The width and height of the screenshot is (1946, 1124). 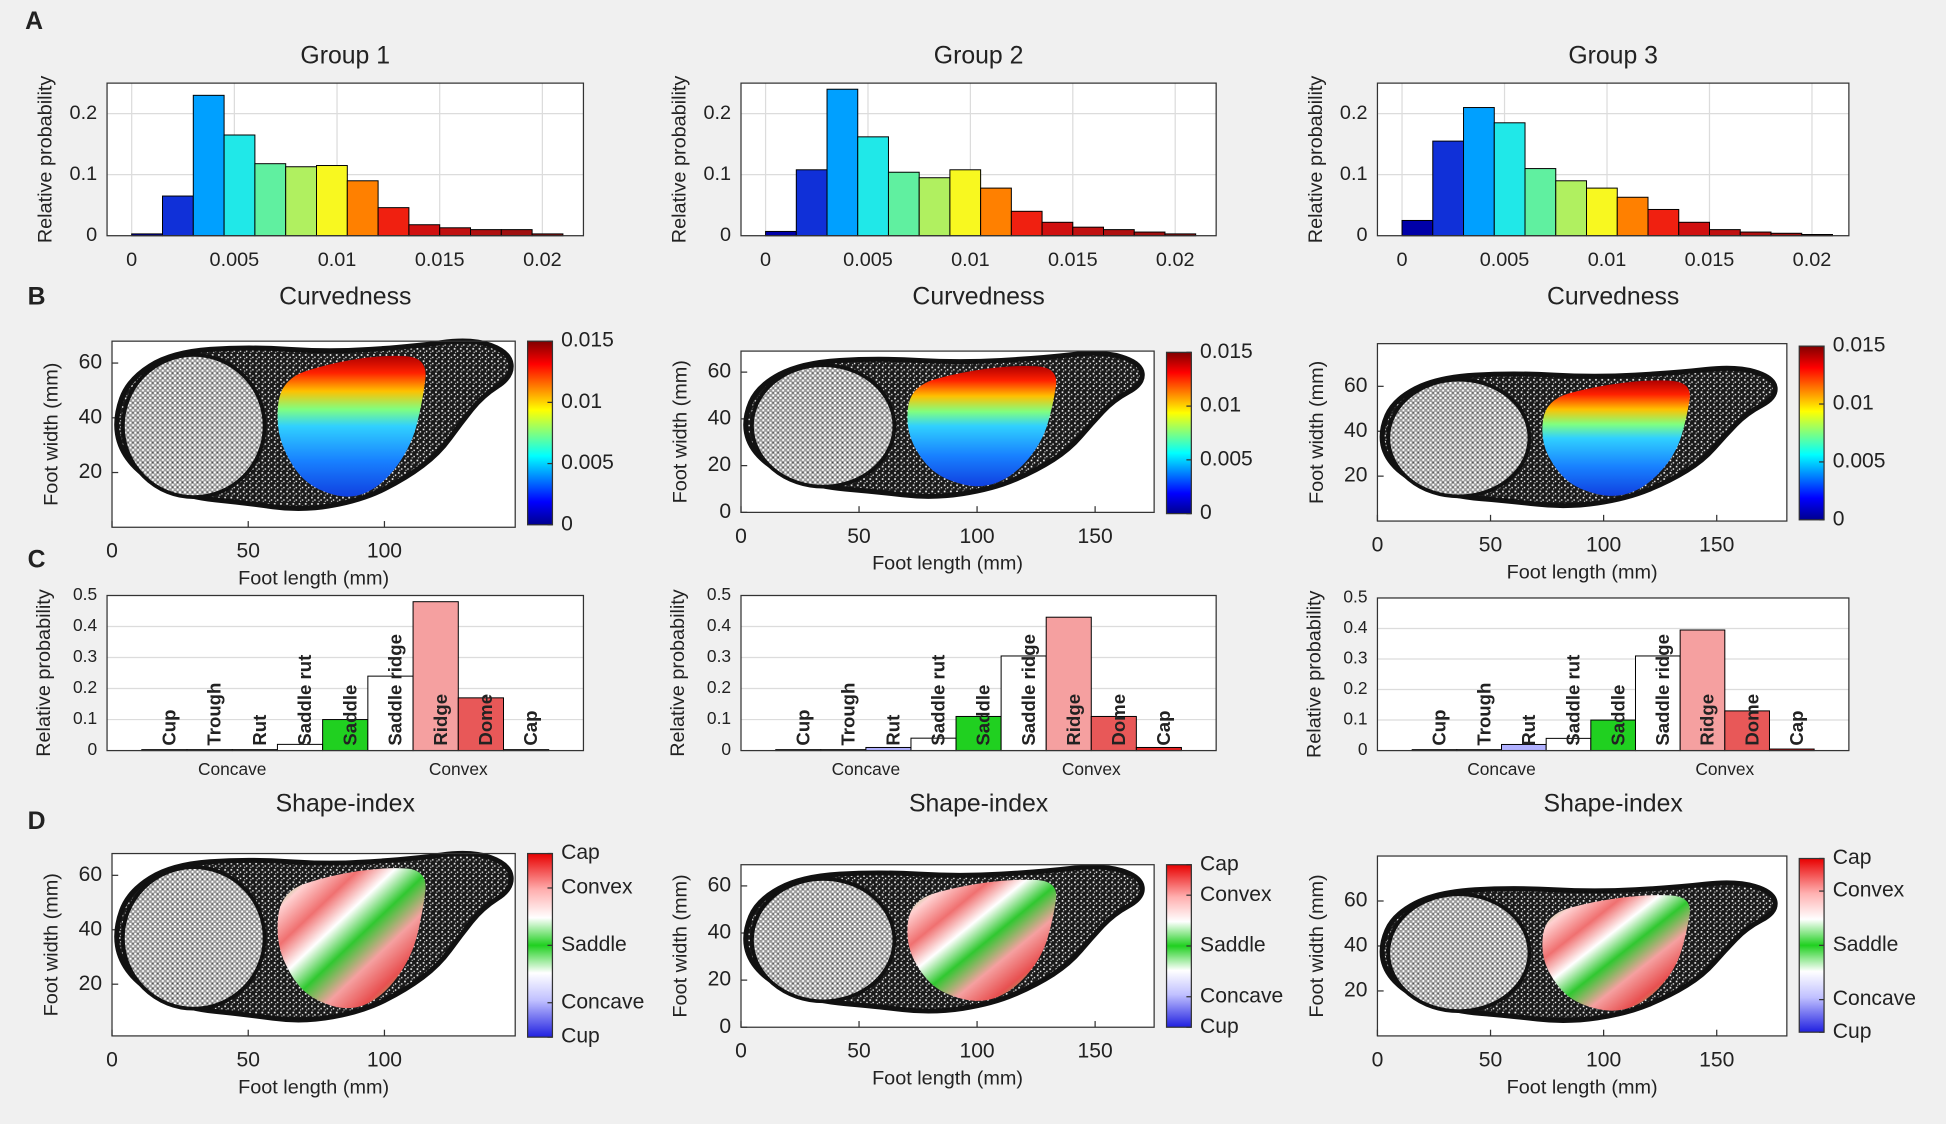 What do you see at coordinates (34, 21) in the screenshot?
I see `panel-label: A` at bounding box center [34, 21].